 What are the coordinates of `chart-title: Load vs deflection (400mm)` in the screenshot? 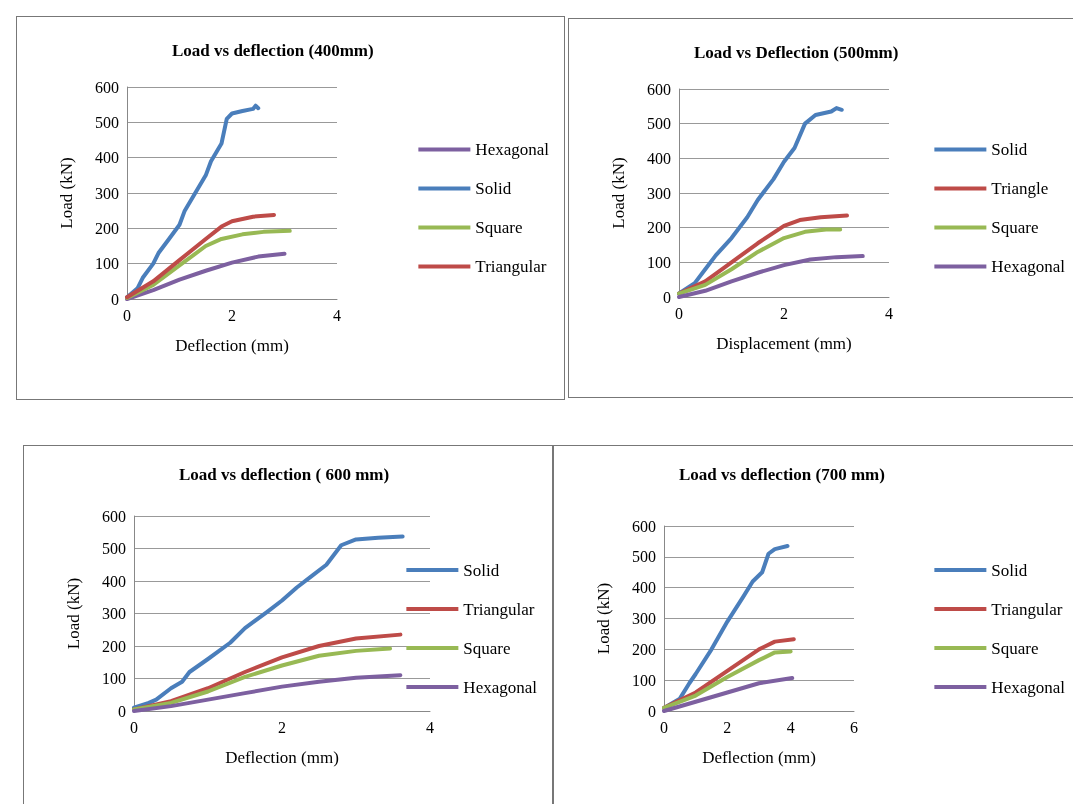 It's located at (273, 50).